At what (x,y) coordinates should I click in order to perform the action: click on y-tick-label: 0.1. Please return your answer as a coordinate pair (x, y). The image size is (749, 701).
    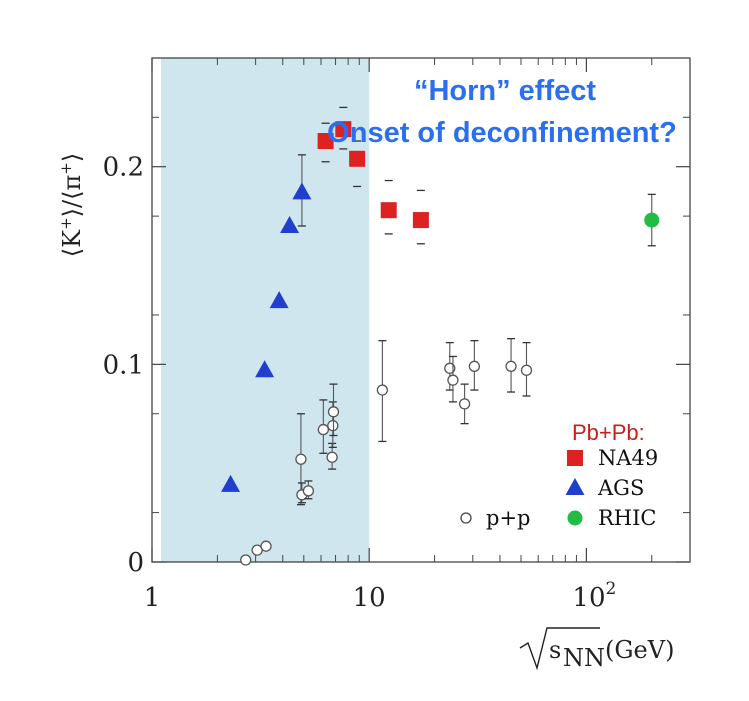
    Looking at the image, I should click on (123, 365).